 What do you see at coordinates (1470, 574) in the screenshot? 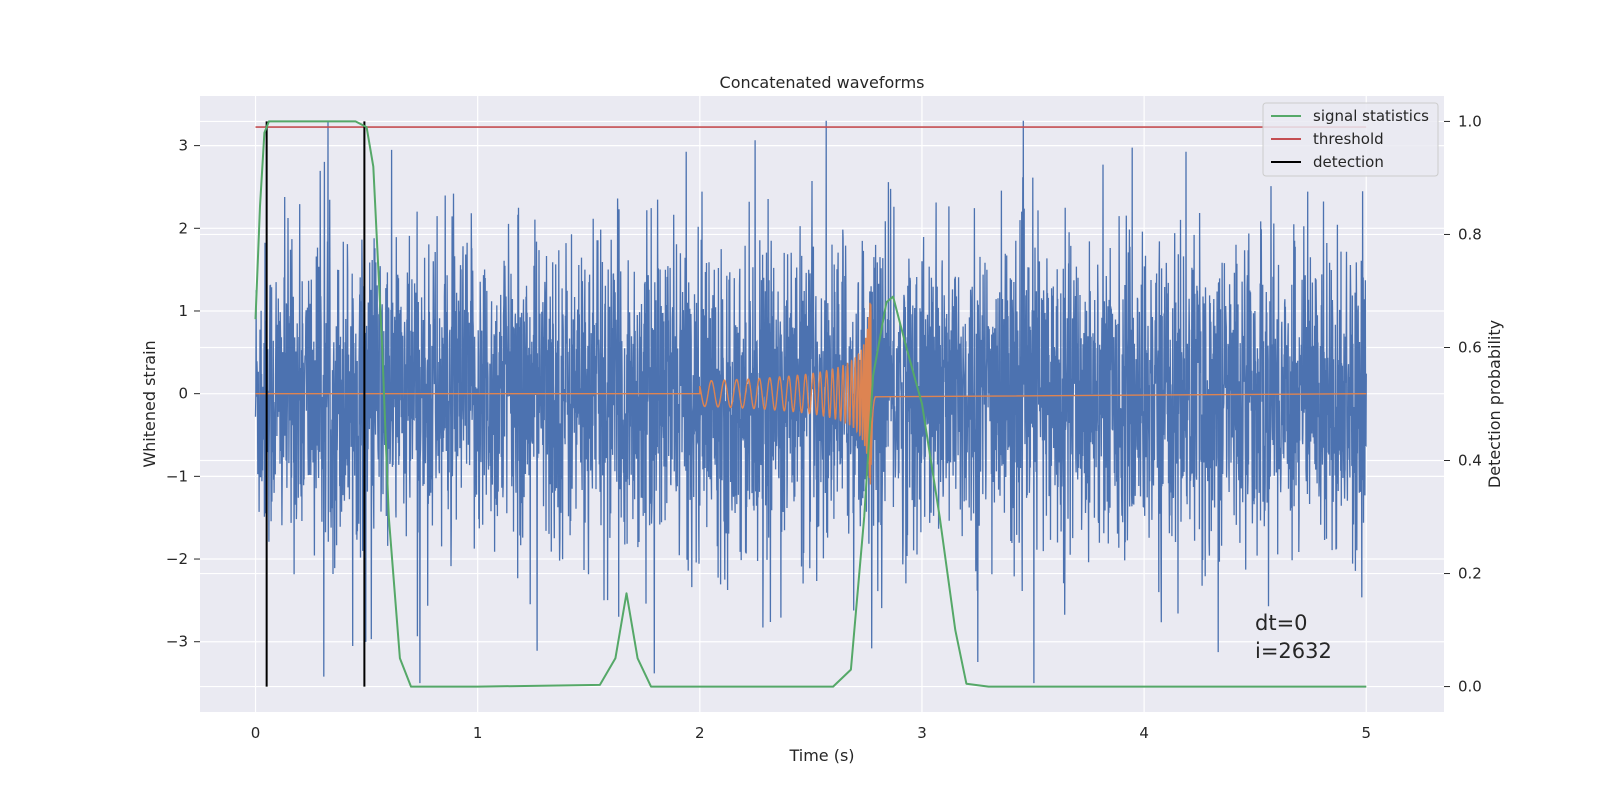
I see `y-tick-label-right: 0.2` at bounding box center [1470, 574].